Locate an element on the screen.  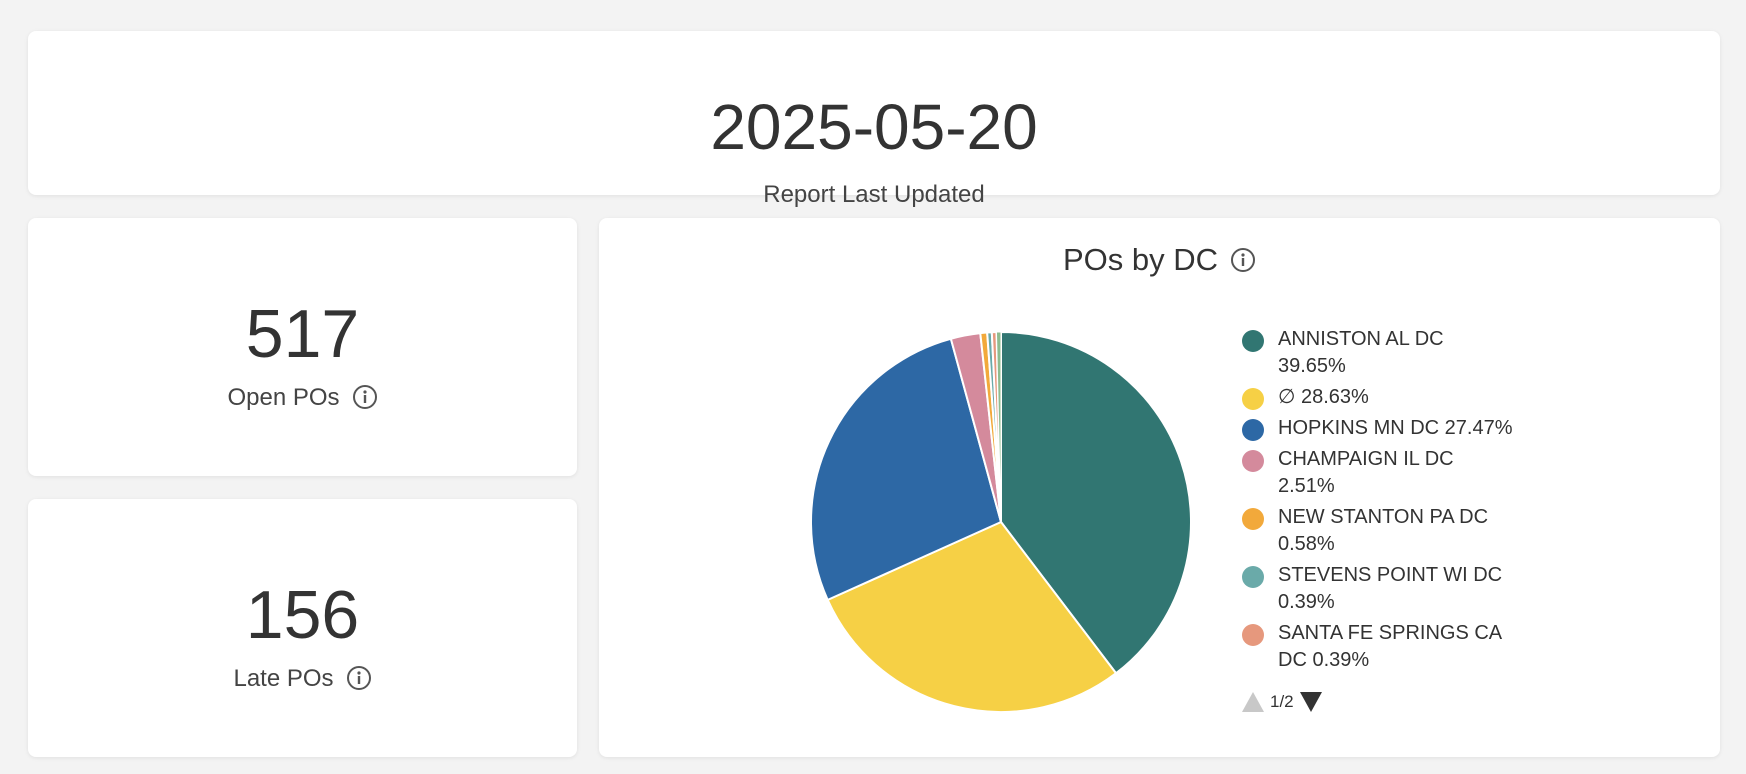
legend-page-indicator: 1/2 is located at coordinates (1282, 701).